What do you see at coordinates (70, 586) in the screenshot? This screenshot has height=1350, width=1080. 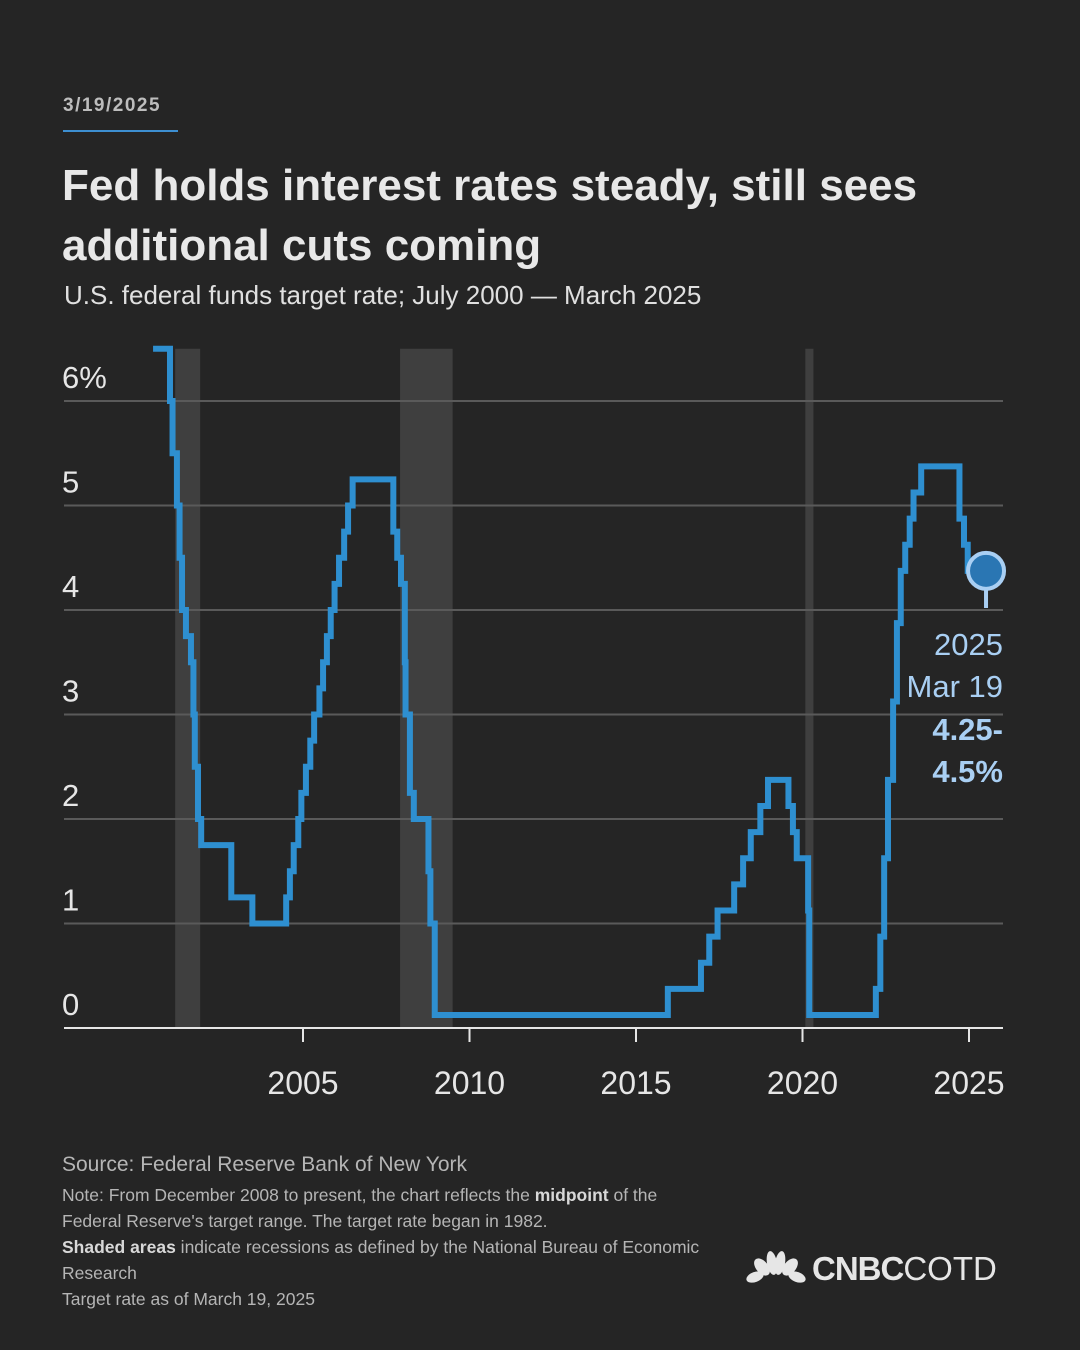 I see `y-tick-label: 4` at bounding box center [70, 586].